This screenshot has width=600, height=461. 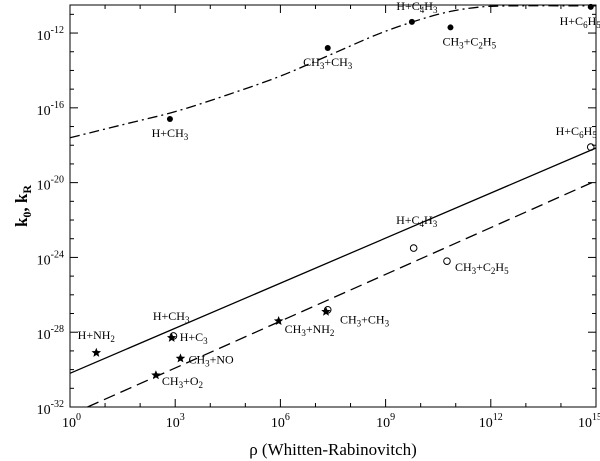 What do you see at coordinates (191, 381) in the screenshot?
I see `point-label-text: +O` at bounding box center [191, 381].